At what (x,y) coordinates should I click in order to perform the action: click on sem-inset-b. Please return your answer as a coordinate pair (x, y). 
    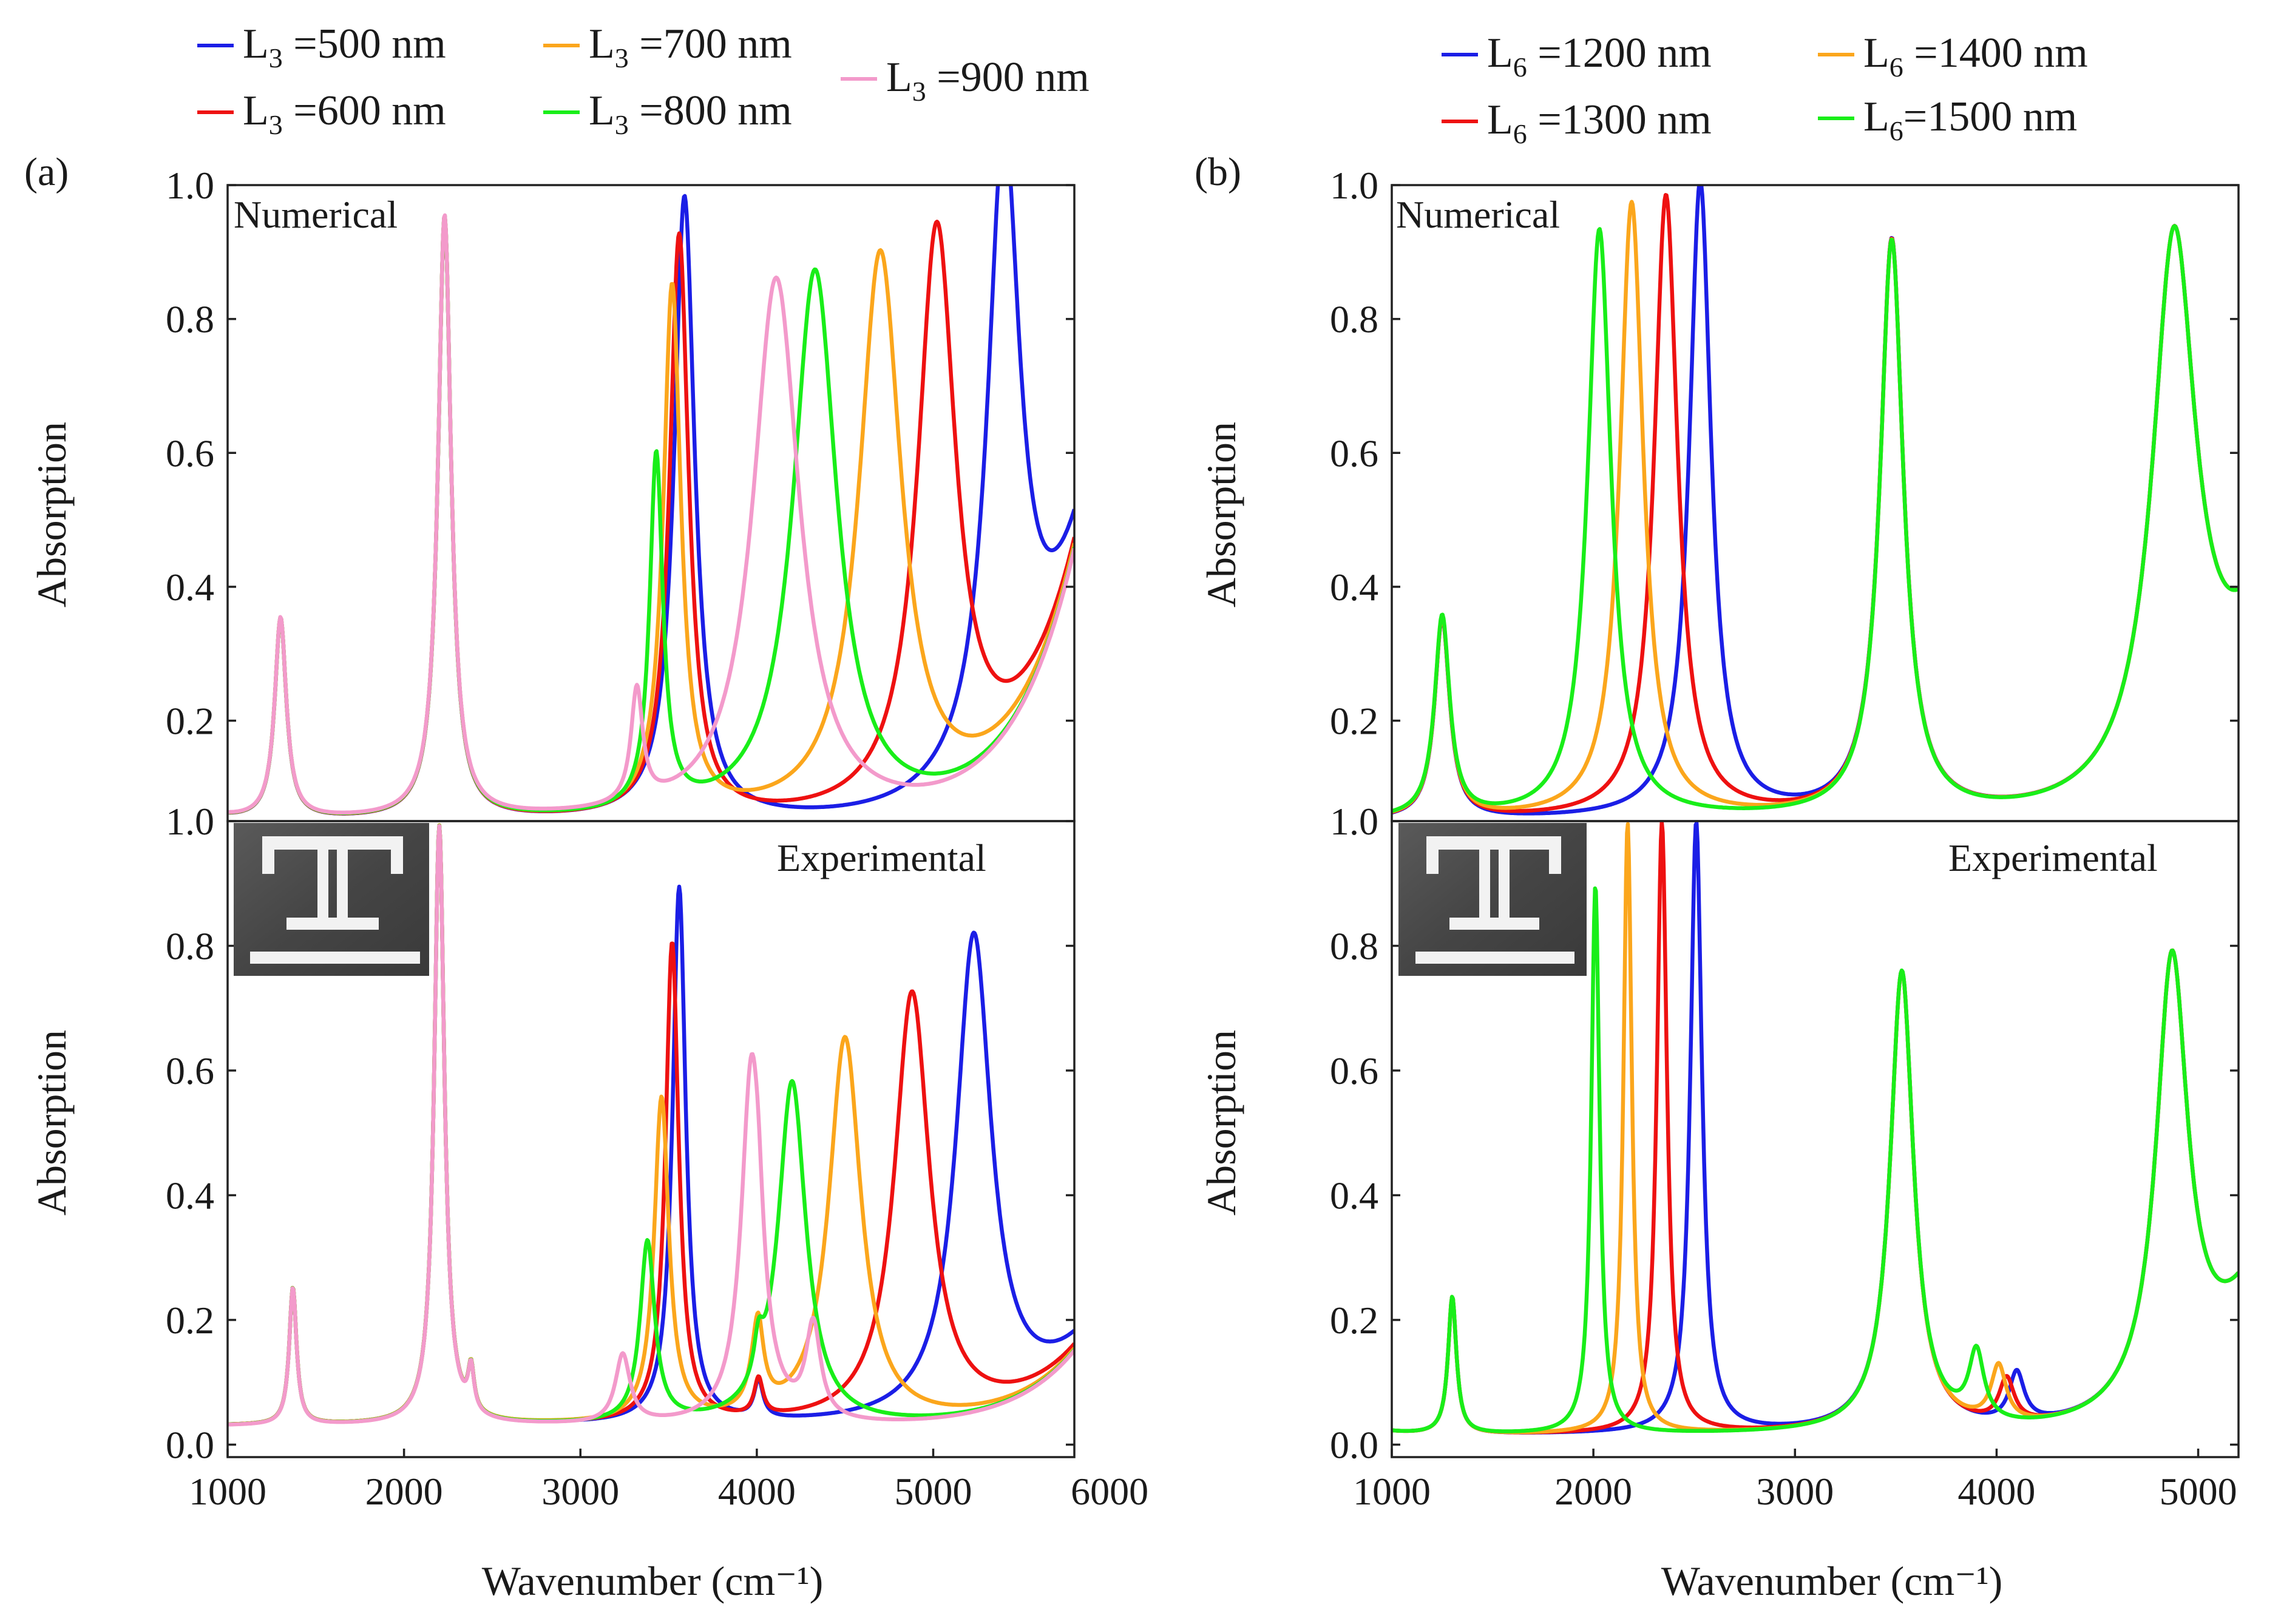
    Looking at the image, I should click on (1492, 900).